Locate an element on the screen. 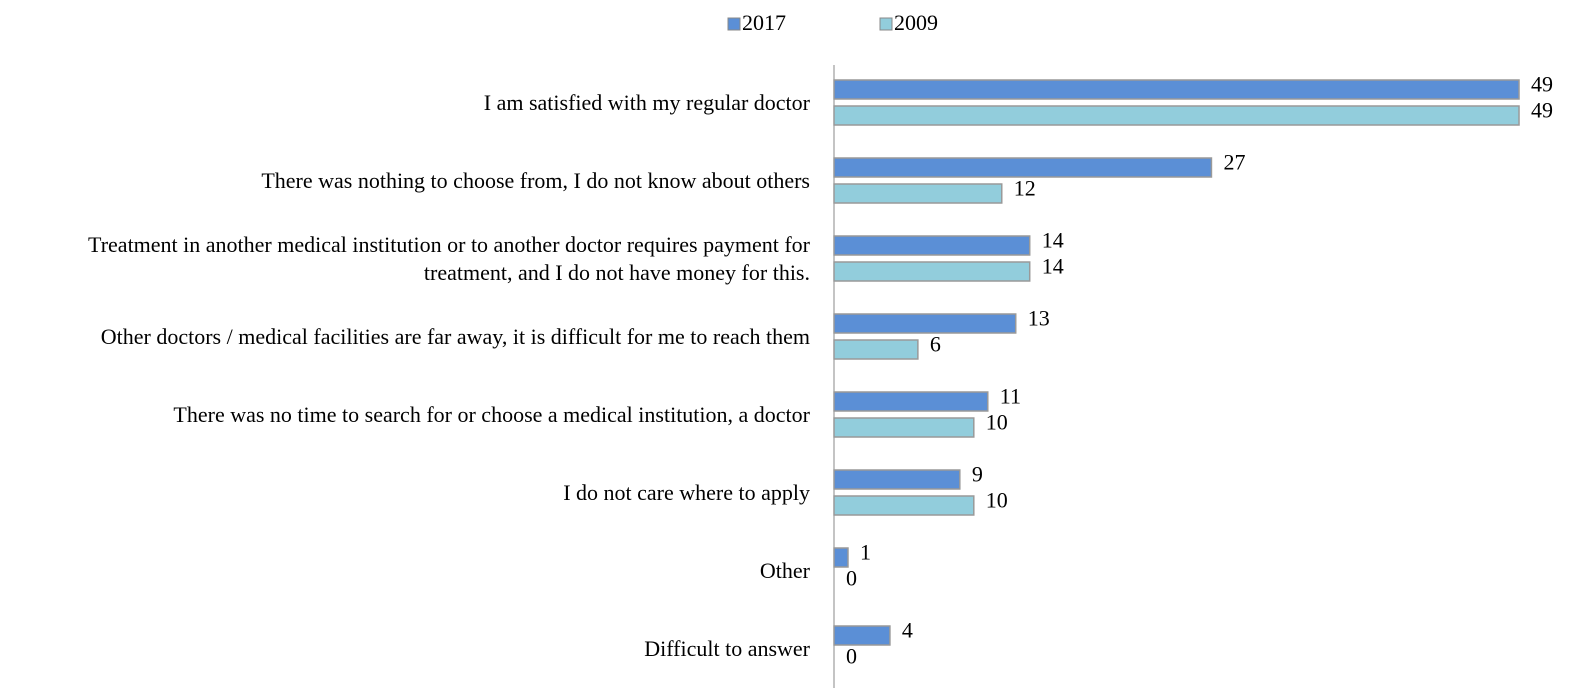 The image size is (1586, 688). category-label: I am satisfied with my regular doctor is located at coordinates (646, 102).